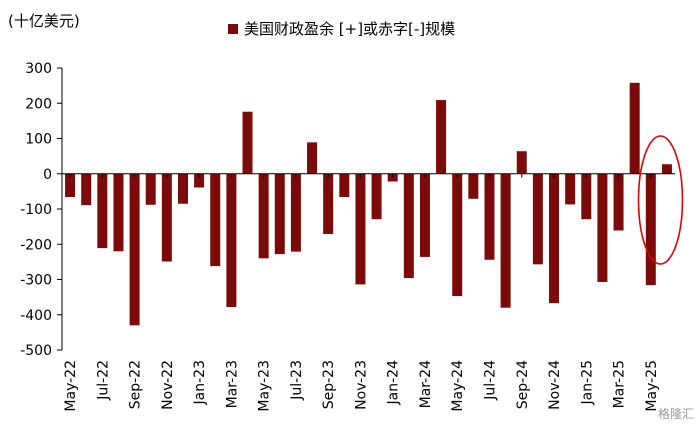  Describe the element at coordinates (350, 29) in the screenshot. I see `legend-label: 美国财政盈余 [+]或赤字[-]规模` at that location.